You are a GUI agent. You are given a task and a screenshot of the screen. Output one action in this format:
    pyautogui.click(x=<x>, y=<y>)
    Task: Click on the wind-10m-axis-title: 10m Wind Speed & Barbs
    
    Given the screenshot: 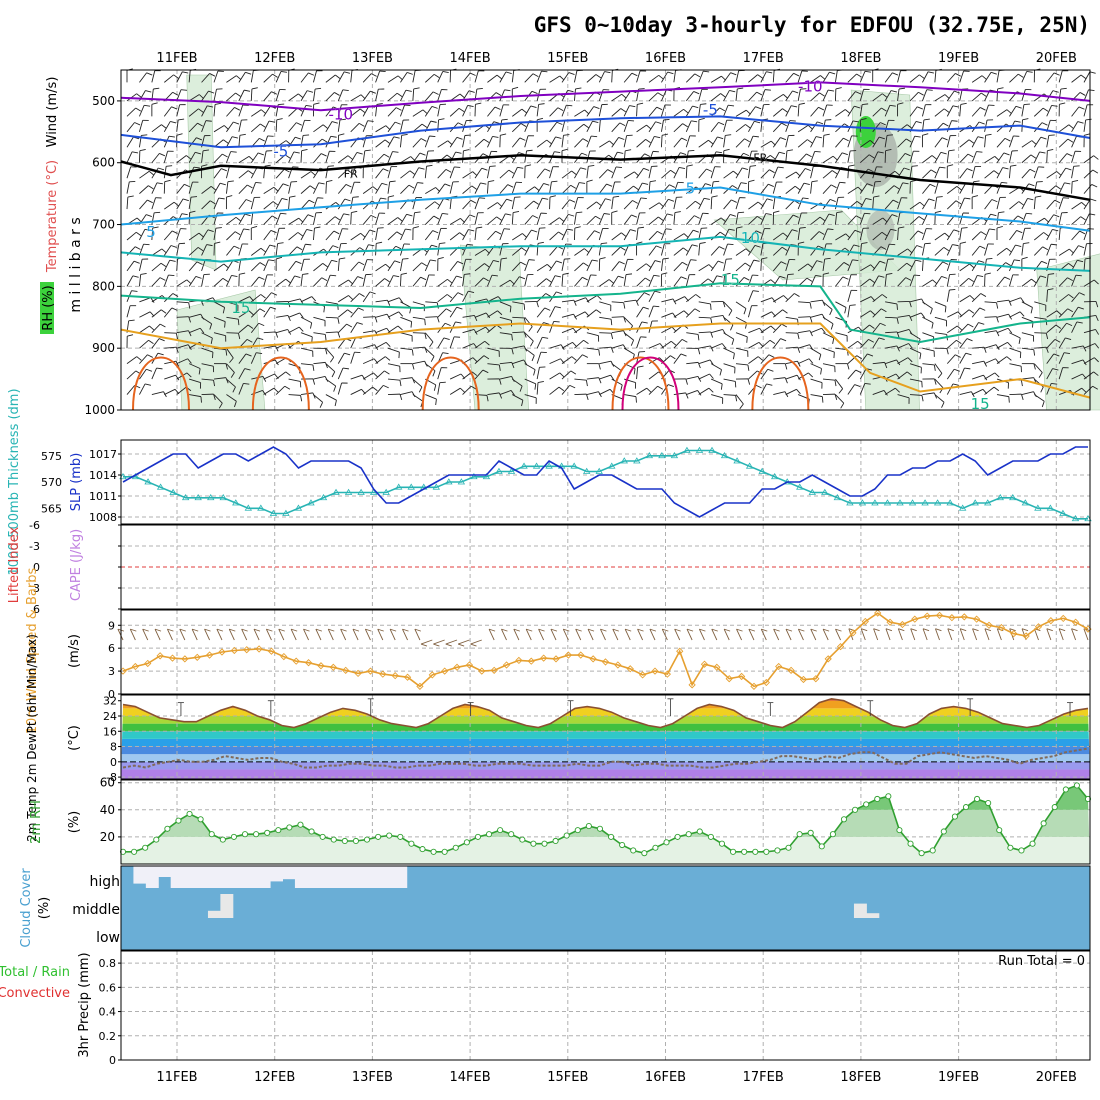 What is the action you would take?
    pyautogui.click(x=32, y=651)
    